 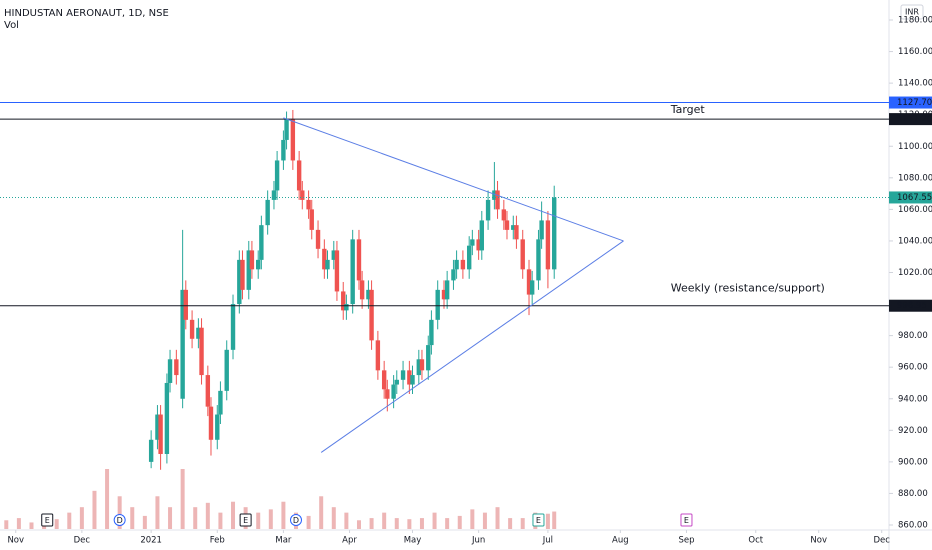 What do you see at coordinates (913, 399) in the screenshot?
I see `y-tick-label: 940.00` at bounding box center [913, 399].